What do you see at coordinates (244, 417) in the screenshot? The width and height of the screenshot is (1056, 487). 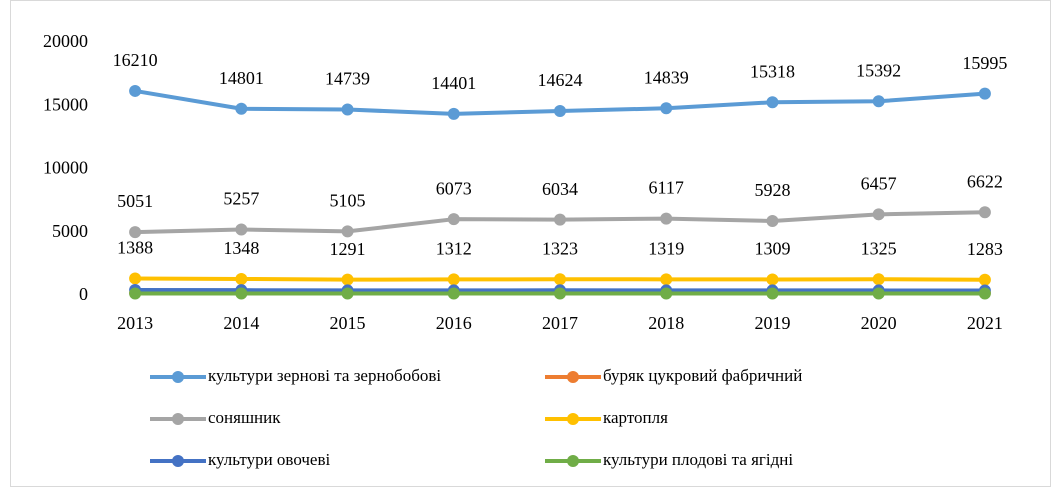 I see `legend-label: соняшник` at bounding box center [244, 417].